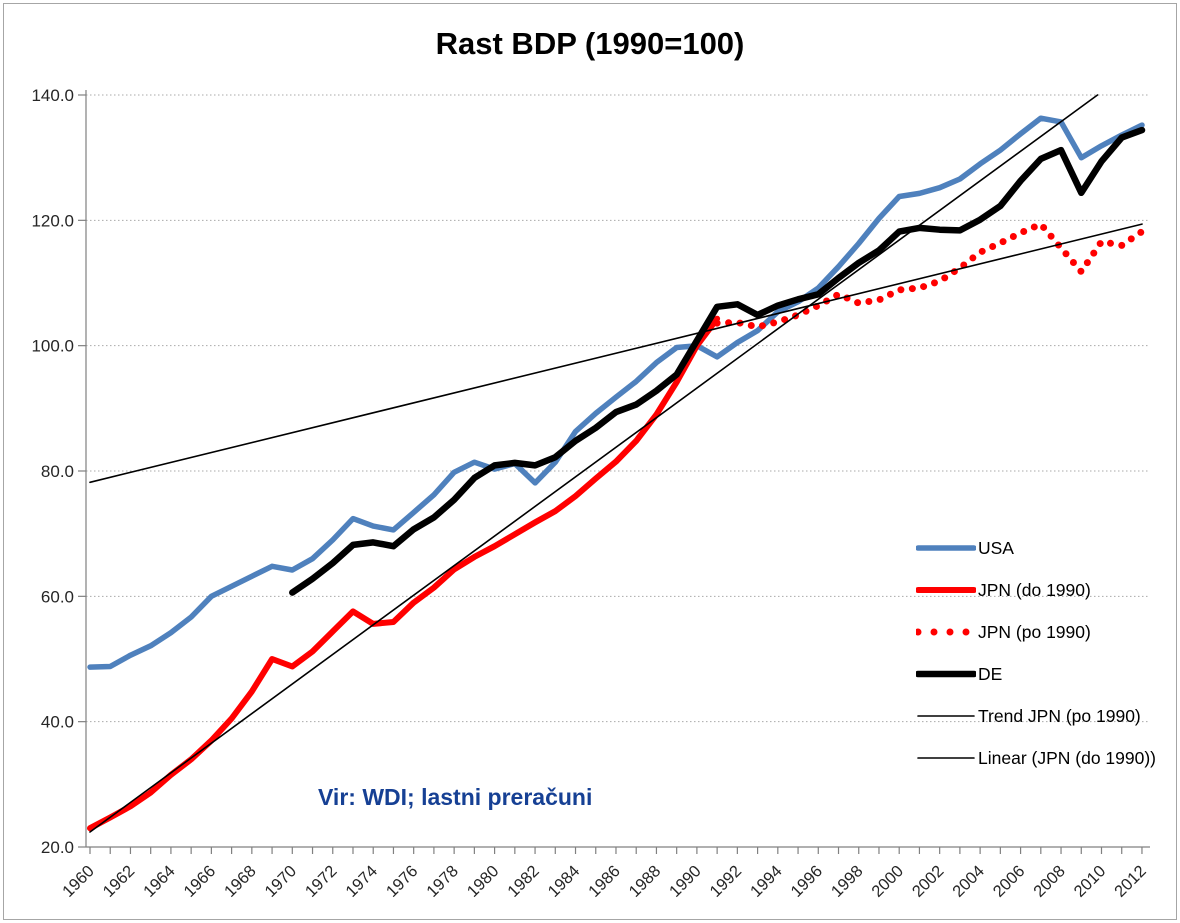 The height and width of the screenshot is (923, 1180). Describe the element at coordinates (159, 881) in the screenshot. I see `x-tick-label-1964: 1964` at that location.